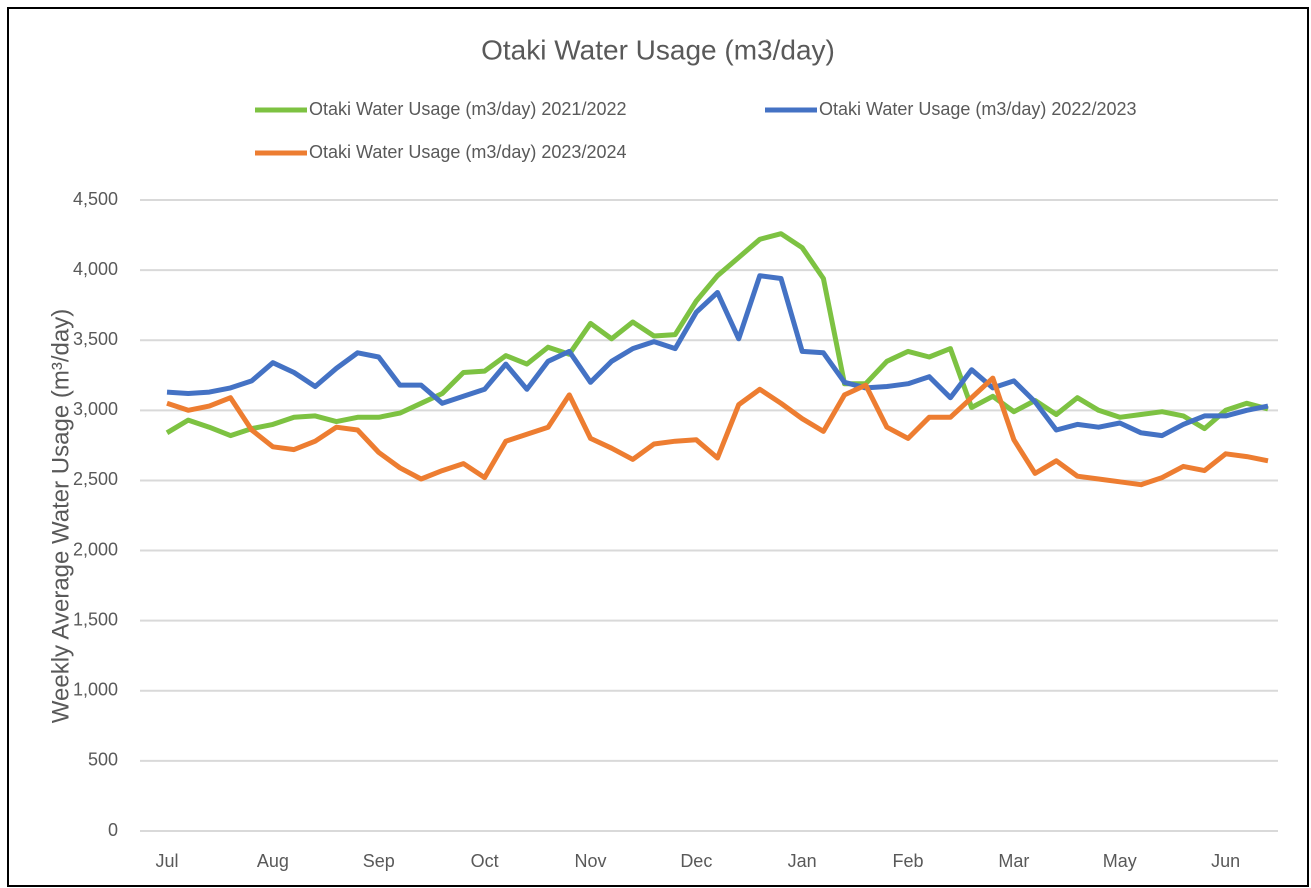 This screenshot has height=888, width=1311. I want to click on x-tick-label: Jun, so click(1225, 861).